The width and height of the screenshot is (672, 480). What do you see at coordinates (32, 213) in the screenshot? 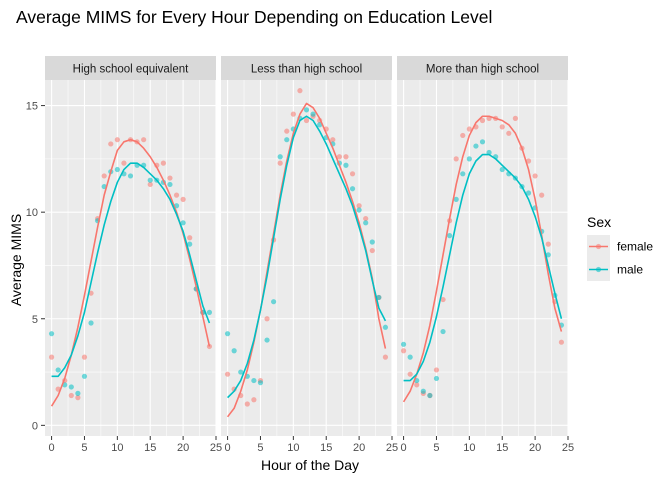
I see `y-tick-label: 10` at bounding box center [32, 213].